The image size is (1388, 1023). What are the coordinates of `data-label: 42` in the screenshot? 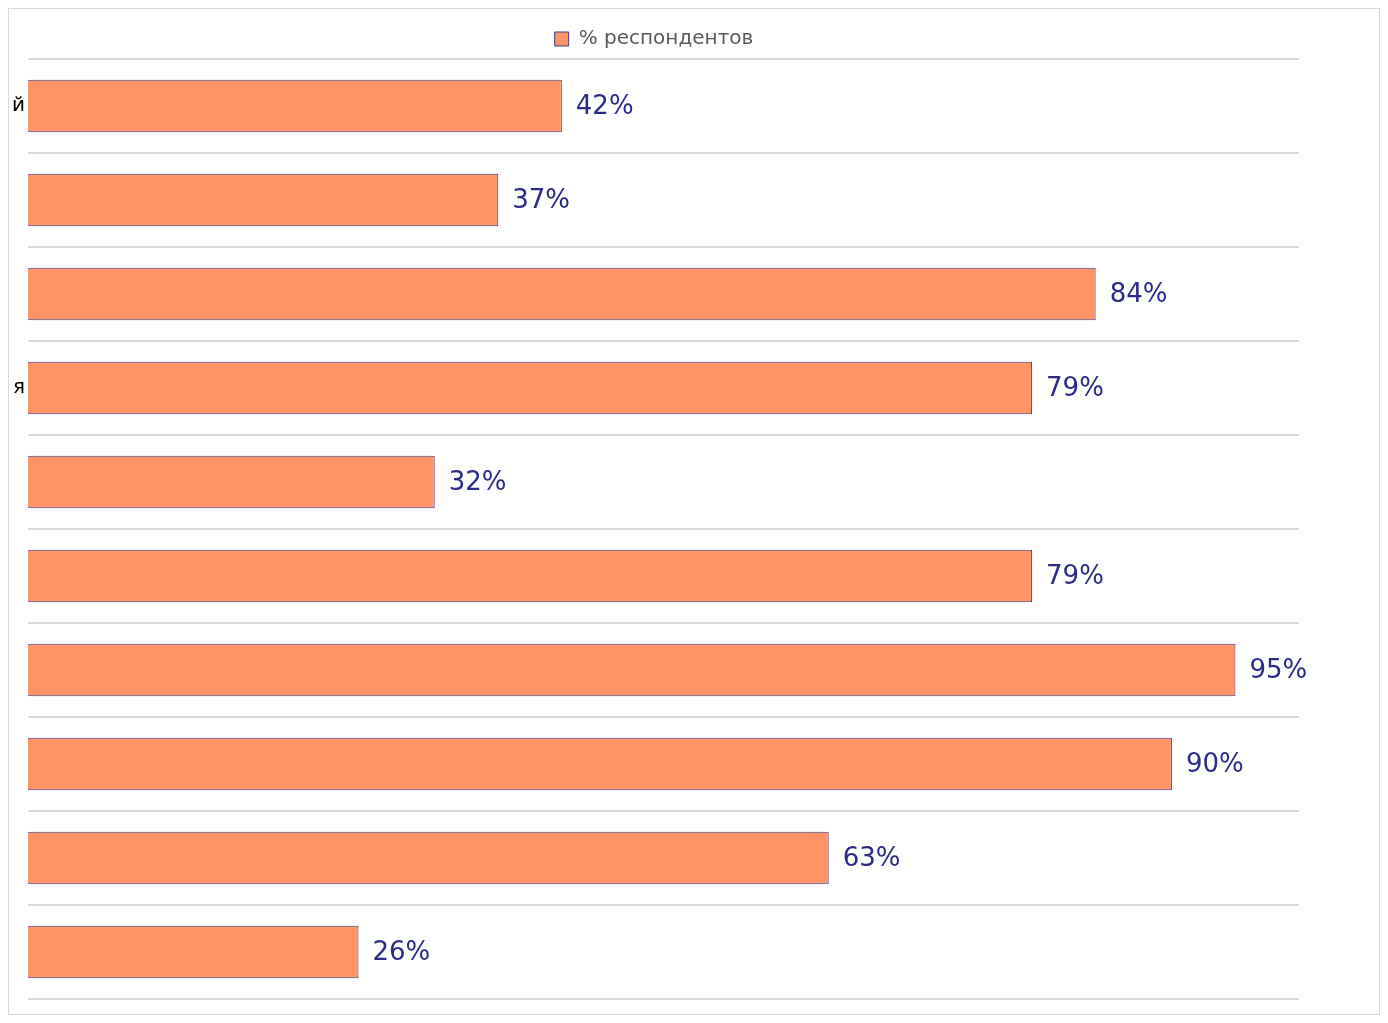 It's located at (592, 105).